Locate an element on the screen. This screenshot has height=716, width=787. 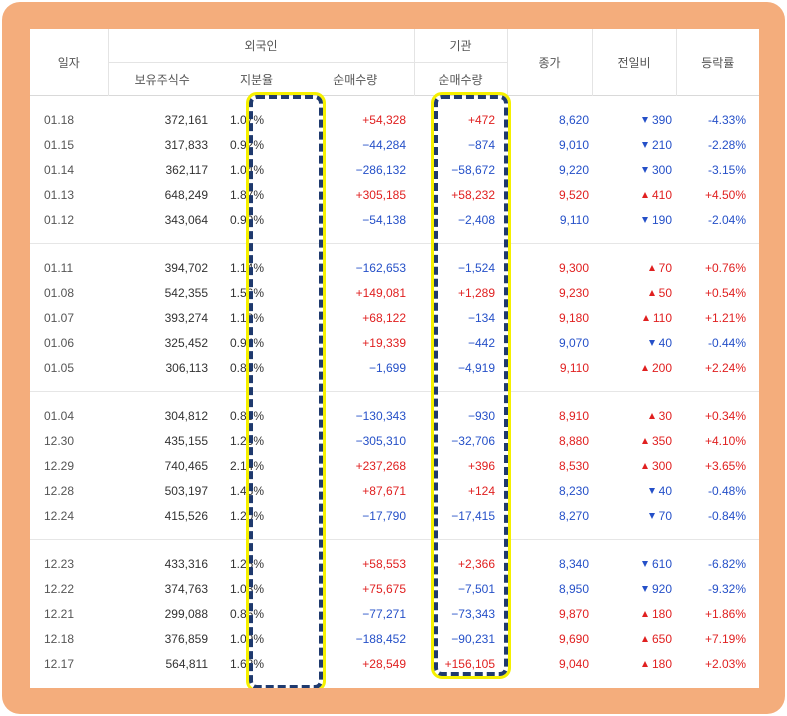
cell-rate: +1.86% is located at coordinates (725, 613).